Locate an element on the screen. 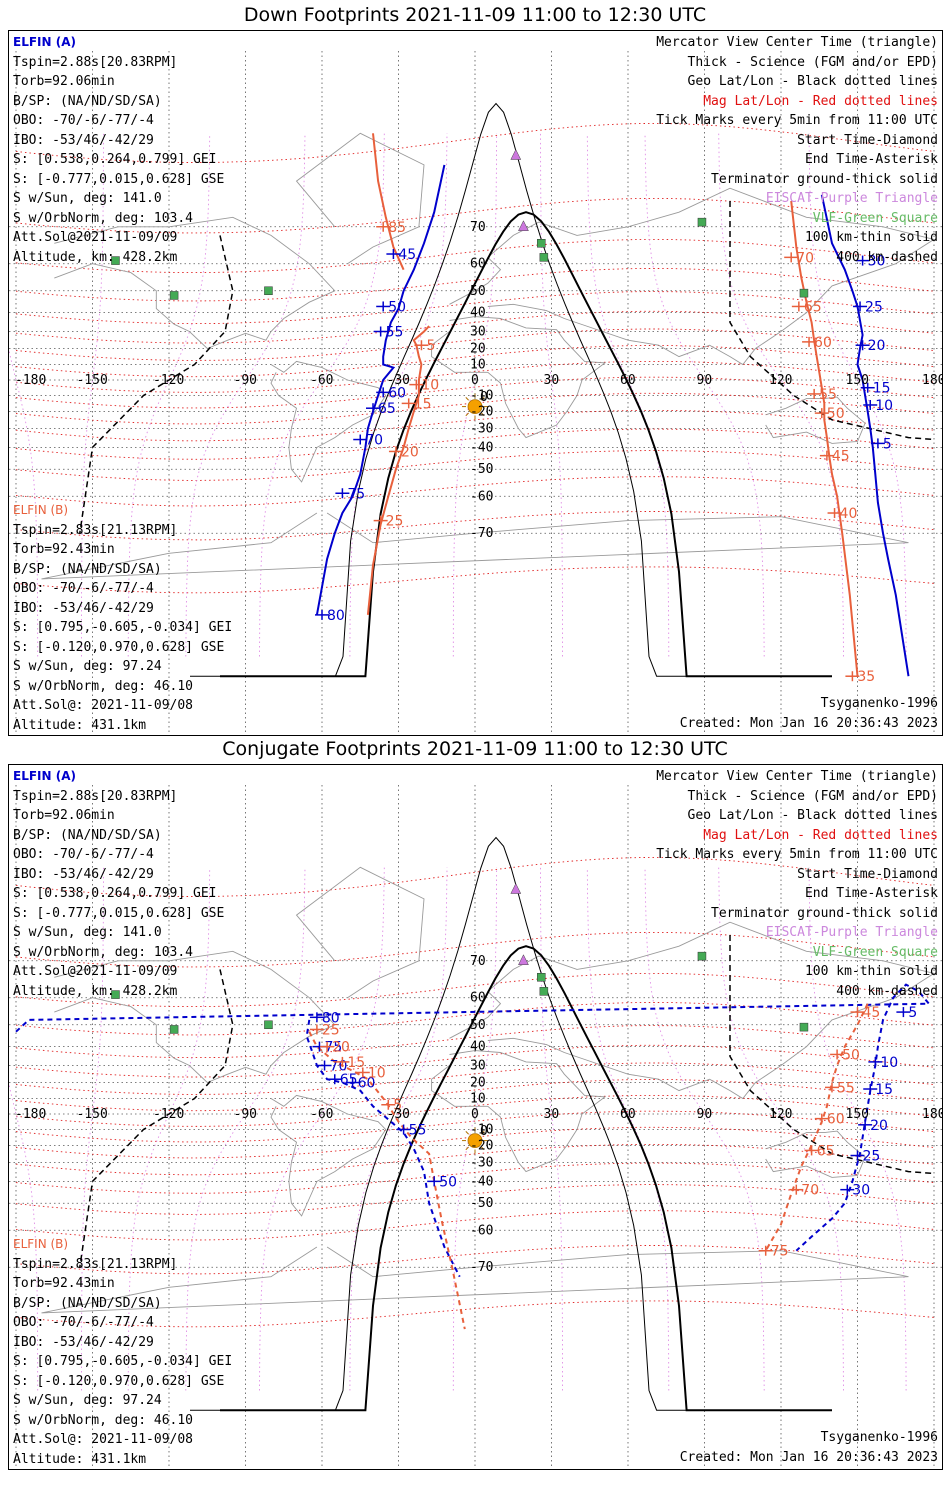 Image resolution: width=950 pixels, height=1500 pixels. lat-tick-label: 20 is located at coordinates (478, 349).